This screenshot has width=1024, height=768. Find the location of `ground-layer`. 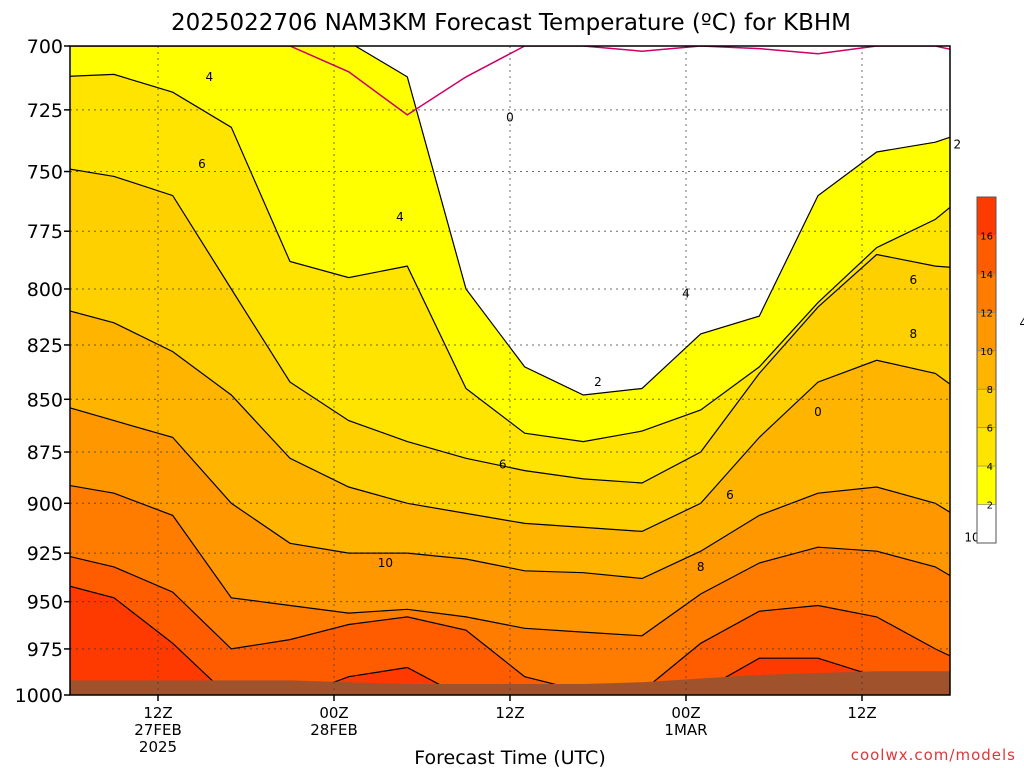

ground-layer is located at coordinates (510, 683).